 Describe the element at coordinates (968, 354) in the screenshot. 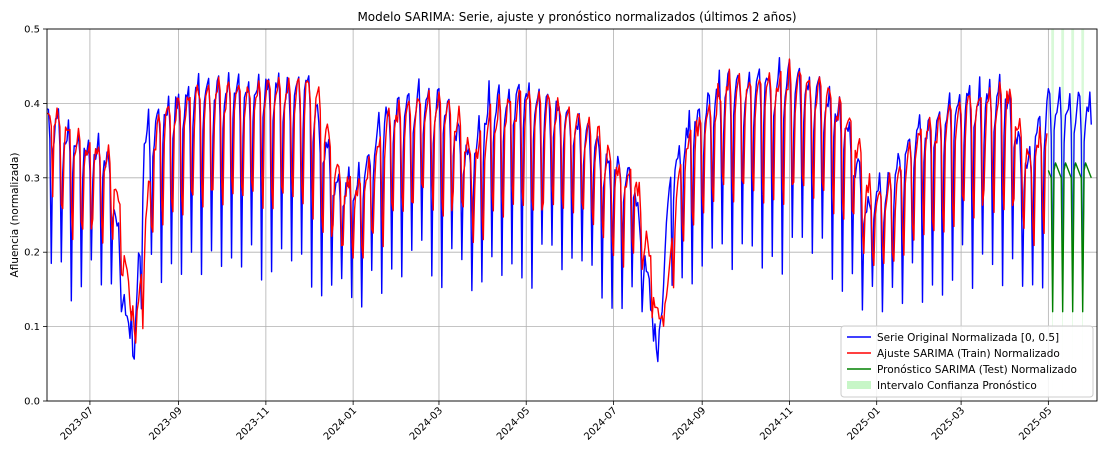

I see `legend-entry-label: Ajuste SARIMA (Train) Normalizado` at that location.